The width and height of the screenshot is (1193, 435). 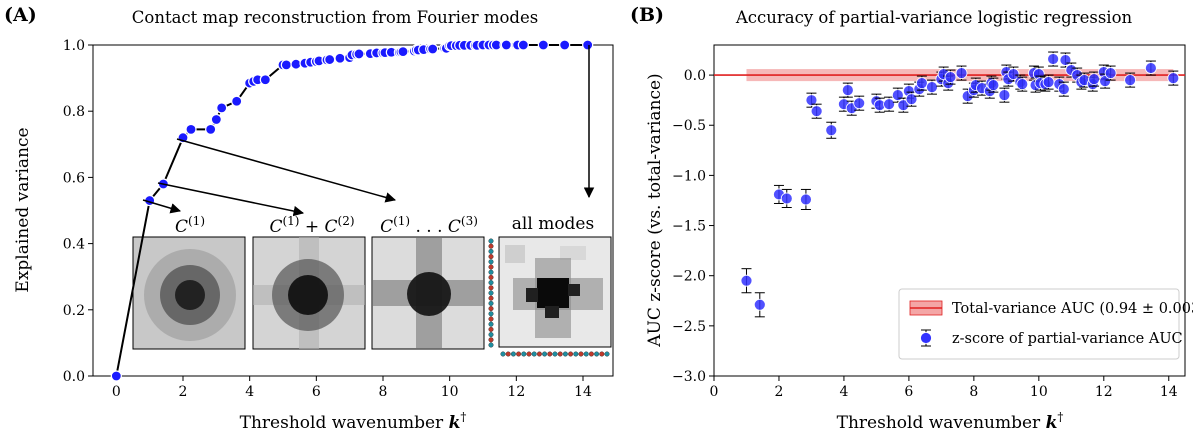 I want to click on inset-residue-beads-horizontal, so click(x=555, y=354).